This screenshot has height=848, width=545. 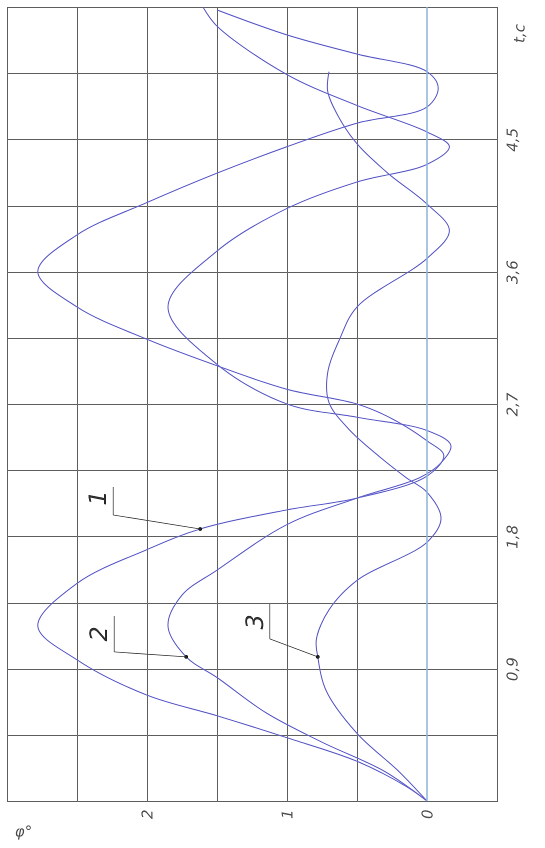 I want to click on y-tick-label: 2,7, so click(x=513, y=404).